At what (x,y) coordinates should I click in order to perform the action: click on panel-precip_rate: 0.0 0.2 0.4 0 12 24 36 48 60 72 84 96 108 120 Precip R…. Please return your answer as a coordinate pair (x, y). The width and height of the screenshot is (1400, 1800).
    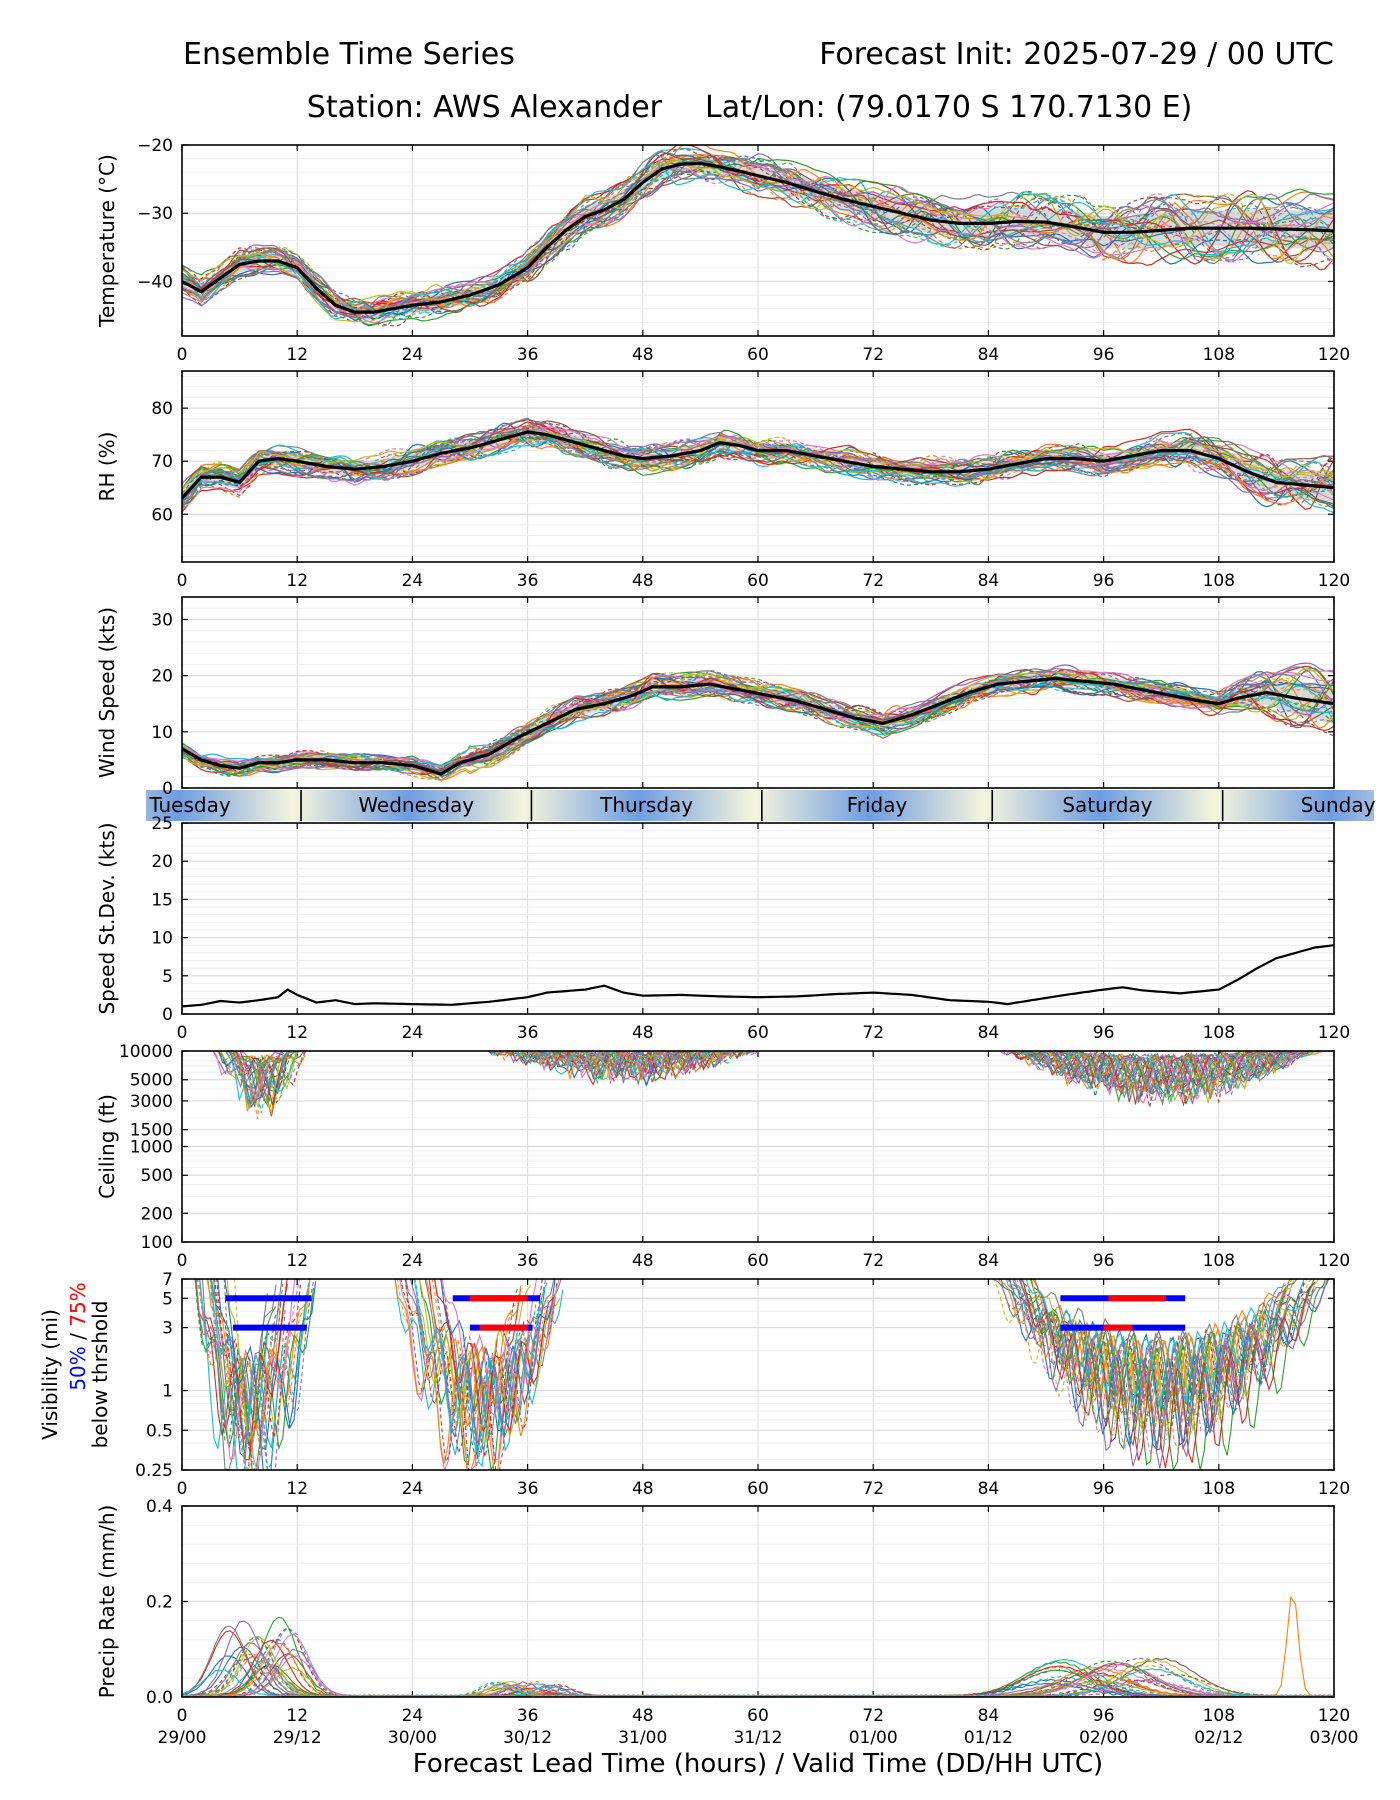
    Looking at the image, I should click on (727, 1622).